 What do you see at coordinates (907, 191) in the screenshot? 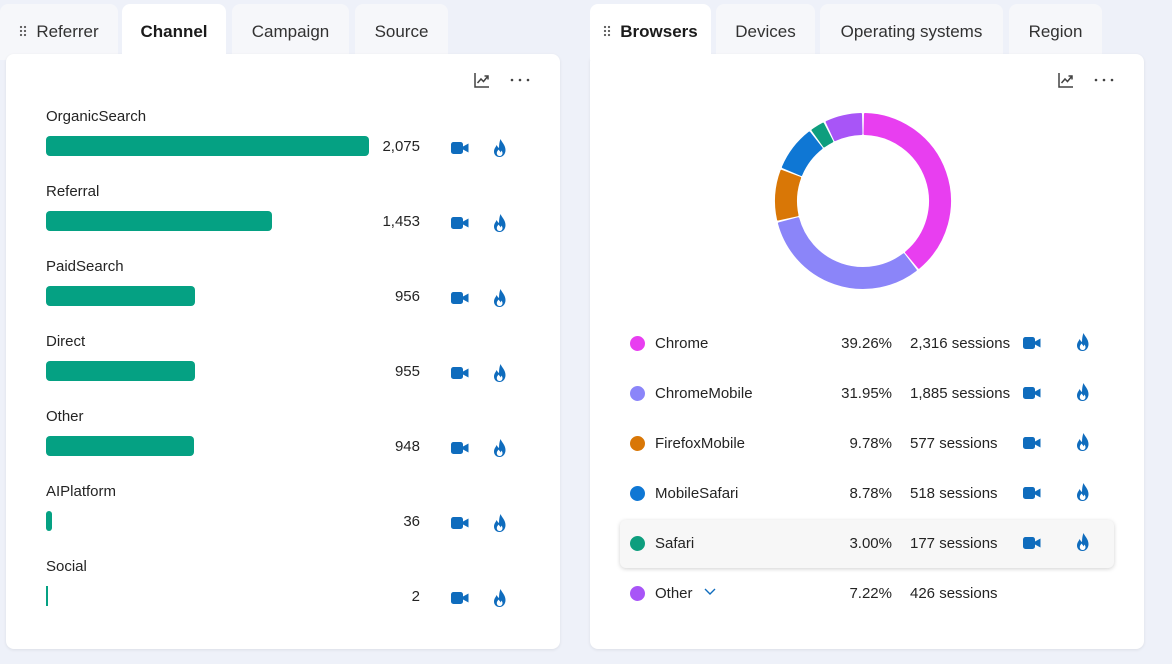
I see `donut-slice-chrome` at bounding box center [907, 191].